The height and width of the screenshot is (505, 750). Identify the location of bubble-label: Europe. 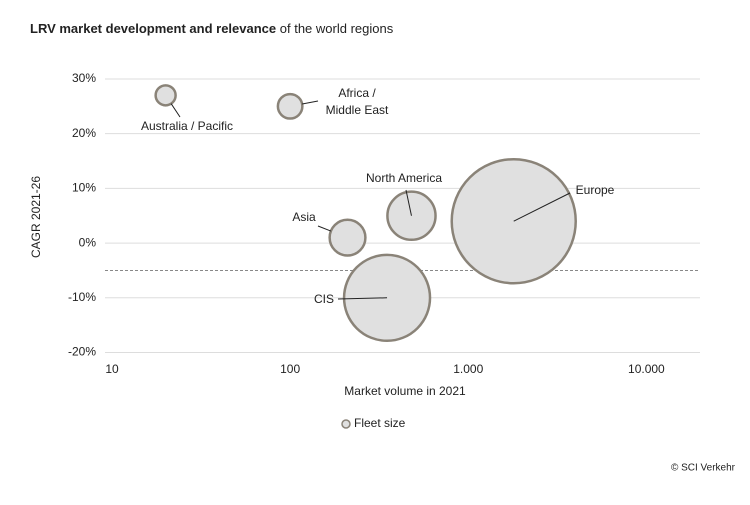
(595, 190).